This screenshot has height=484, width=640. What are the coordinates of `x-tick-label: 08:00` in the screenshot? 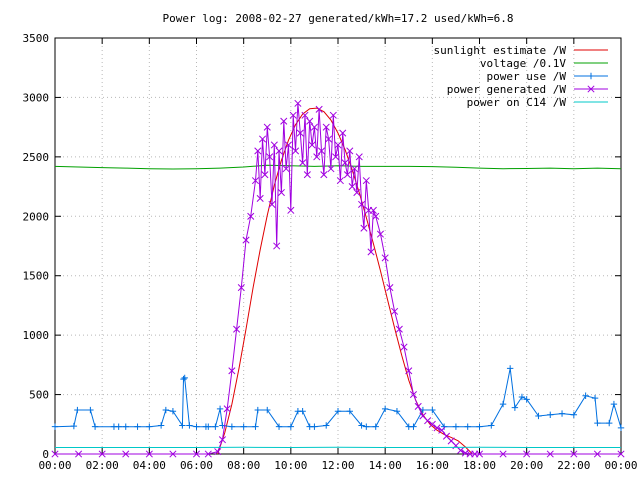 It's located at (243, 465).